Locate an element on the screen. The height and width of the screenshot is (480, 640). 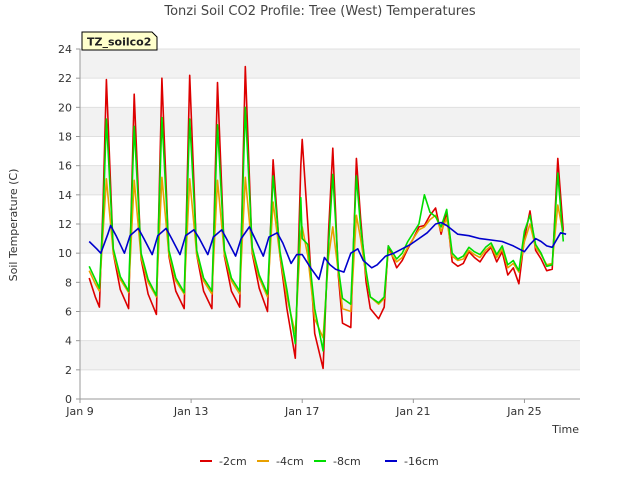
legend-item: -16cm is located at coordinates (412, 461).